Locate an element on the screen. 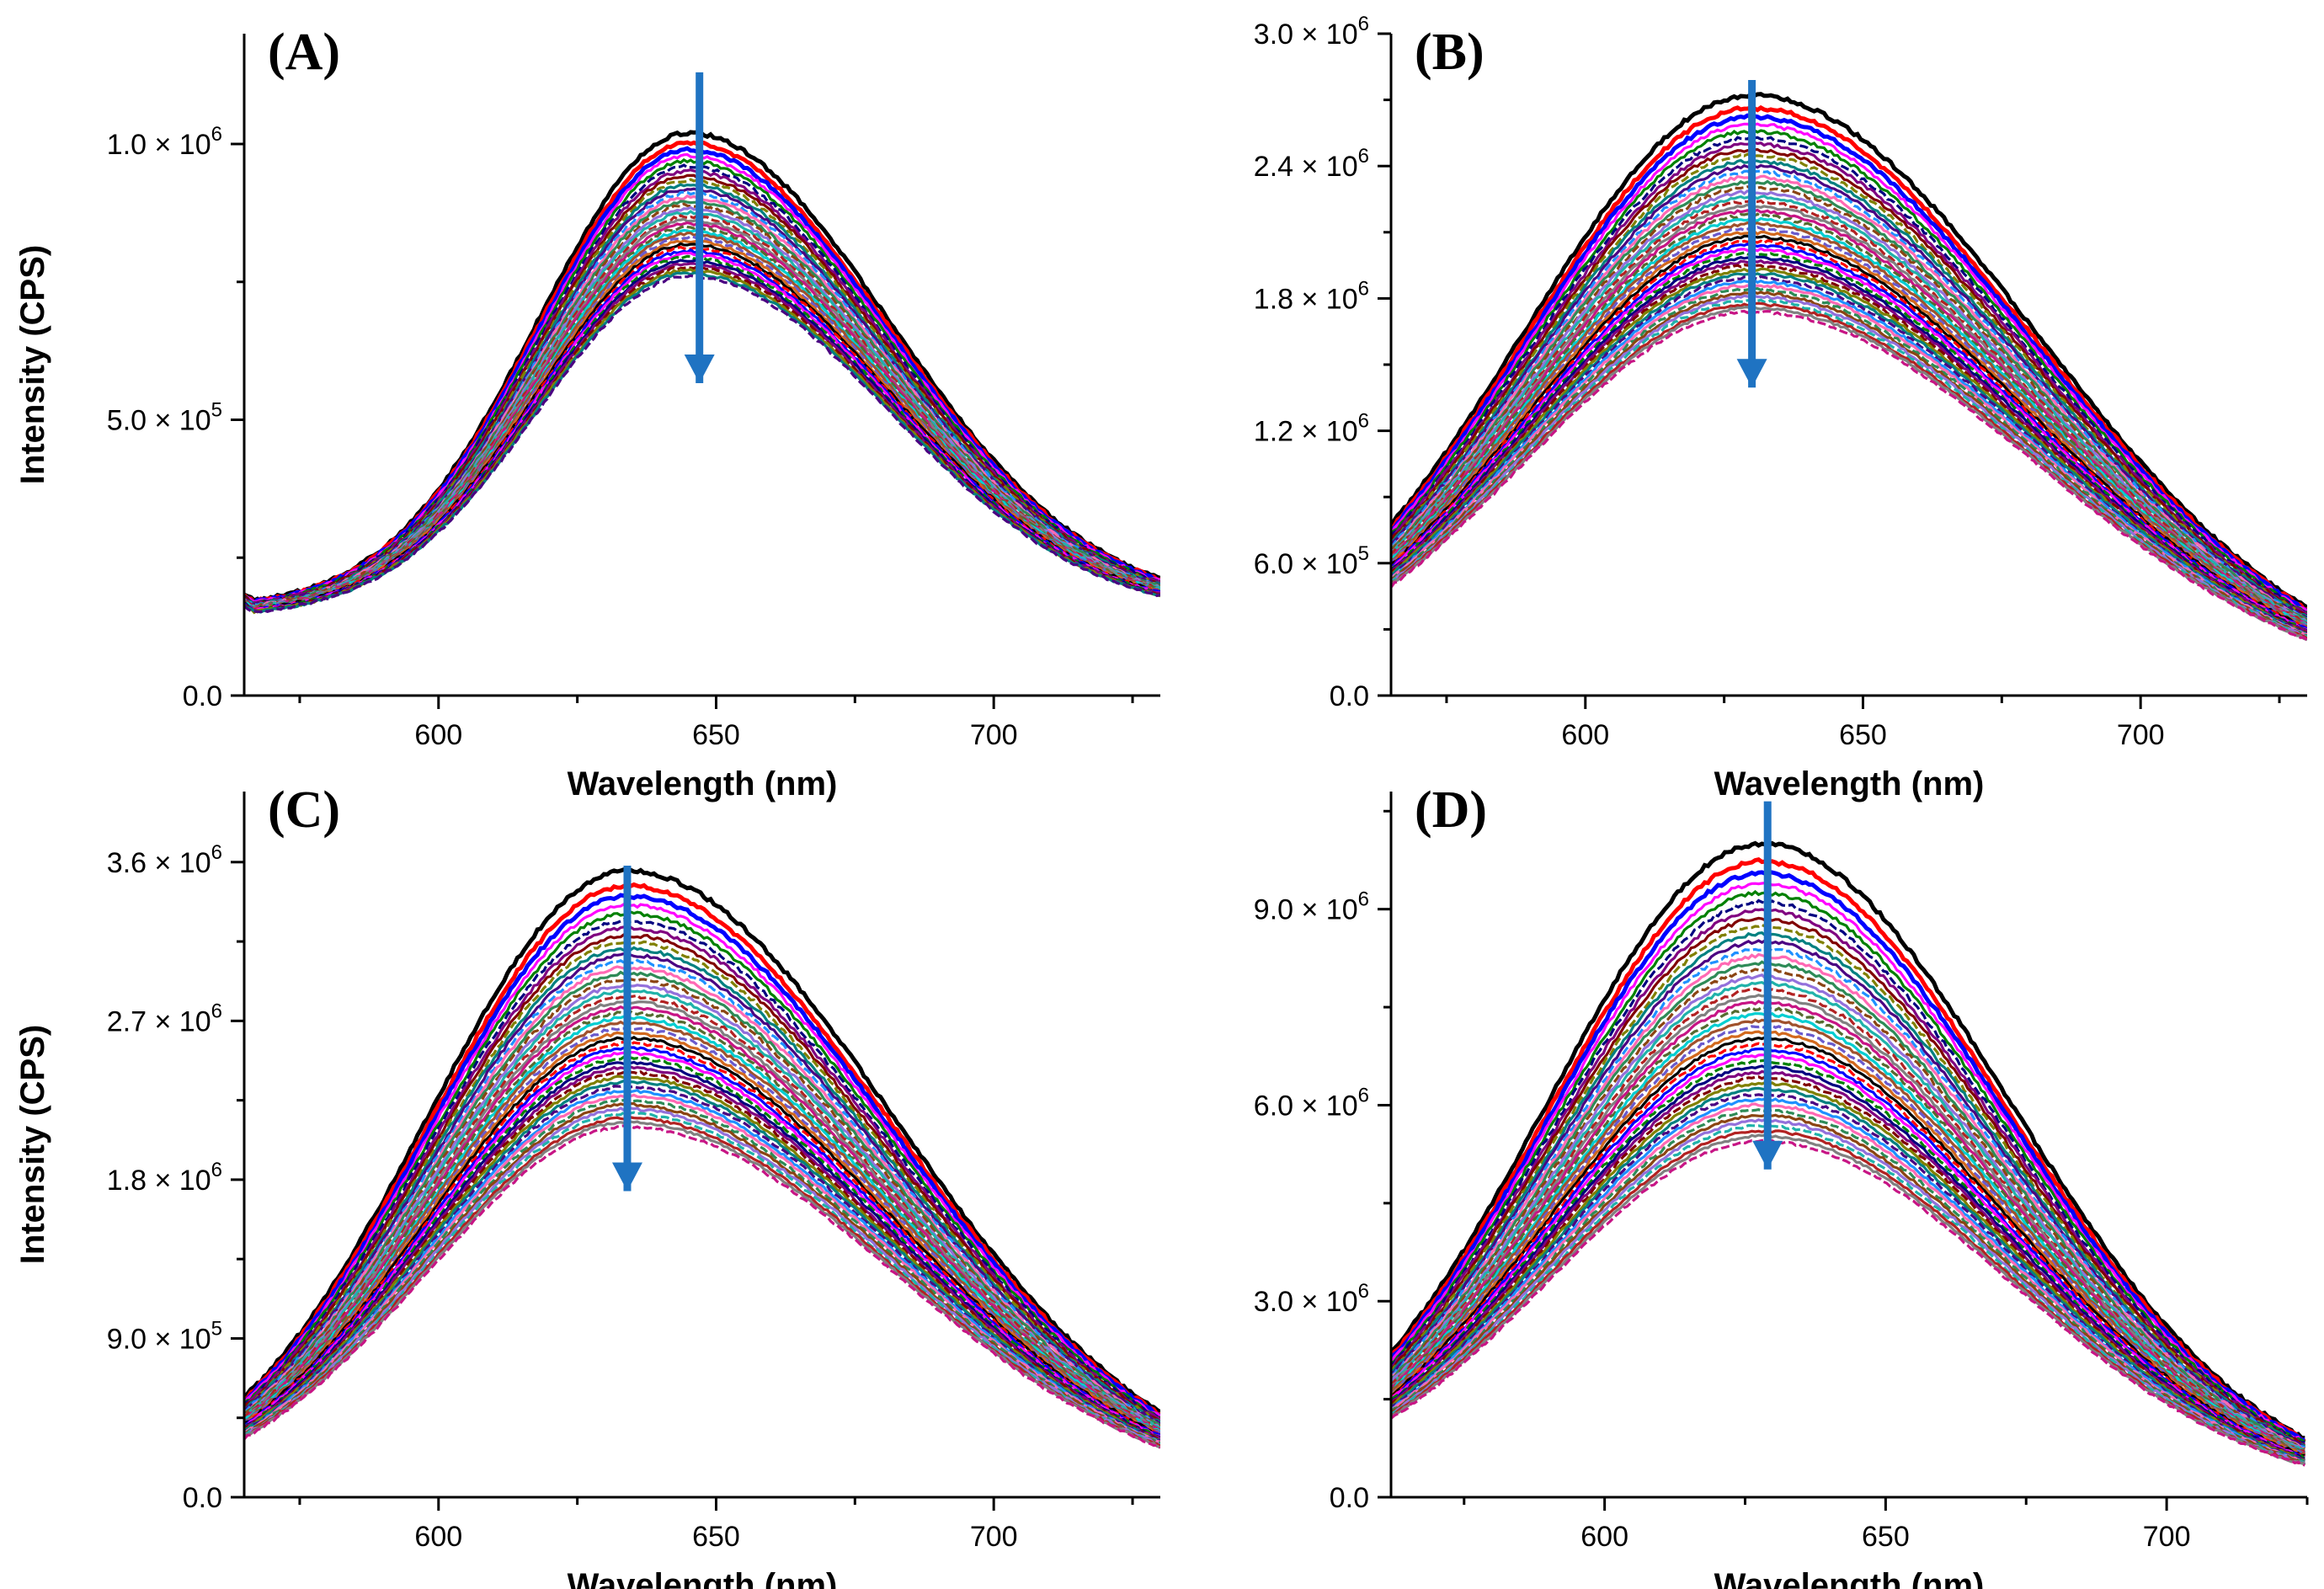 The width and height of the screenshot is (2324, 1589). y-tick-label: 1.2 × 10⁶ is located at coordinates (1311, 429).